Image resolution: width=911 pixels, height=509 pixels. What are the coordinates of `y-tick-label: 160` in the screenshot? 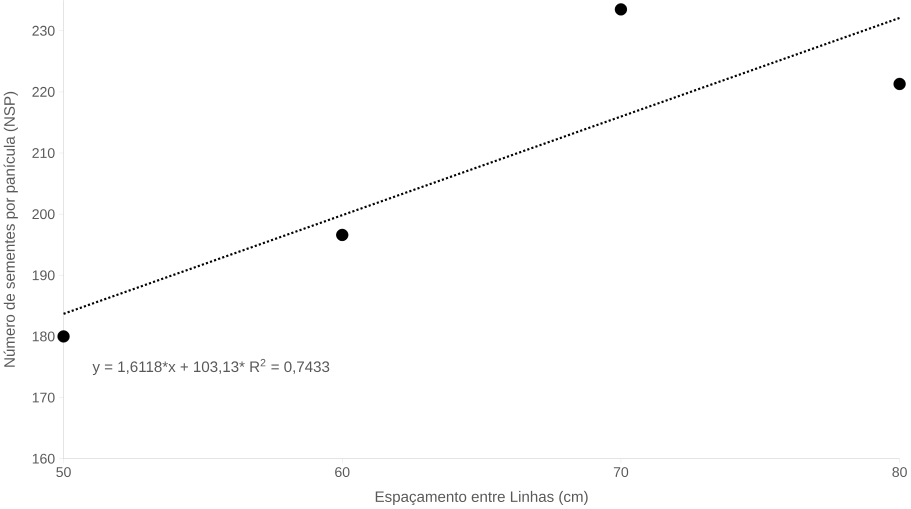 It's located at (43, 459).